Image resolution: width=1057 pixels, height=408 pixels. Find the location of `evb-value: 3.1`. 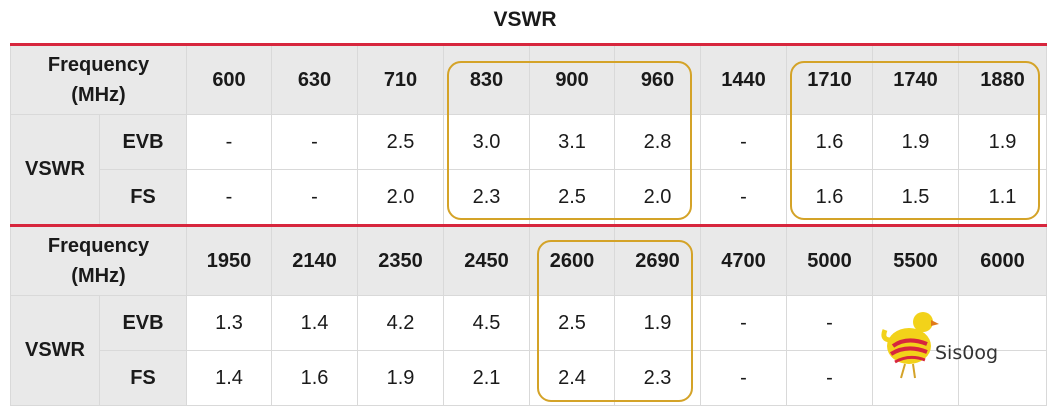

evb-value: 3.1 is located at coordinates (572, 142).